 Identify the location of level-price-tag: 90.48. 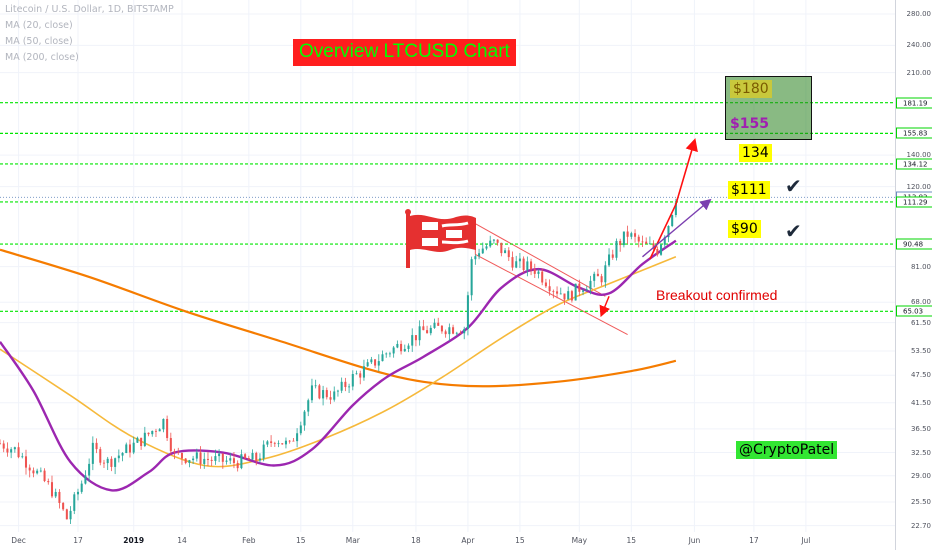
(914, 244).